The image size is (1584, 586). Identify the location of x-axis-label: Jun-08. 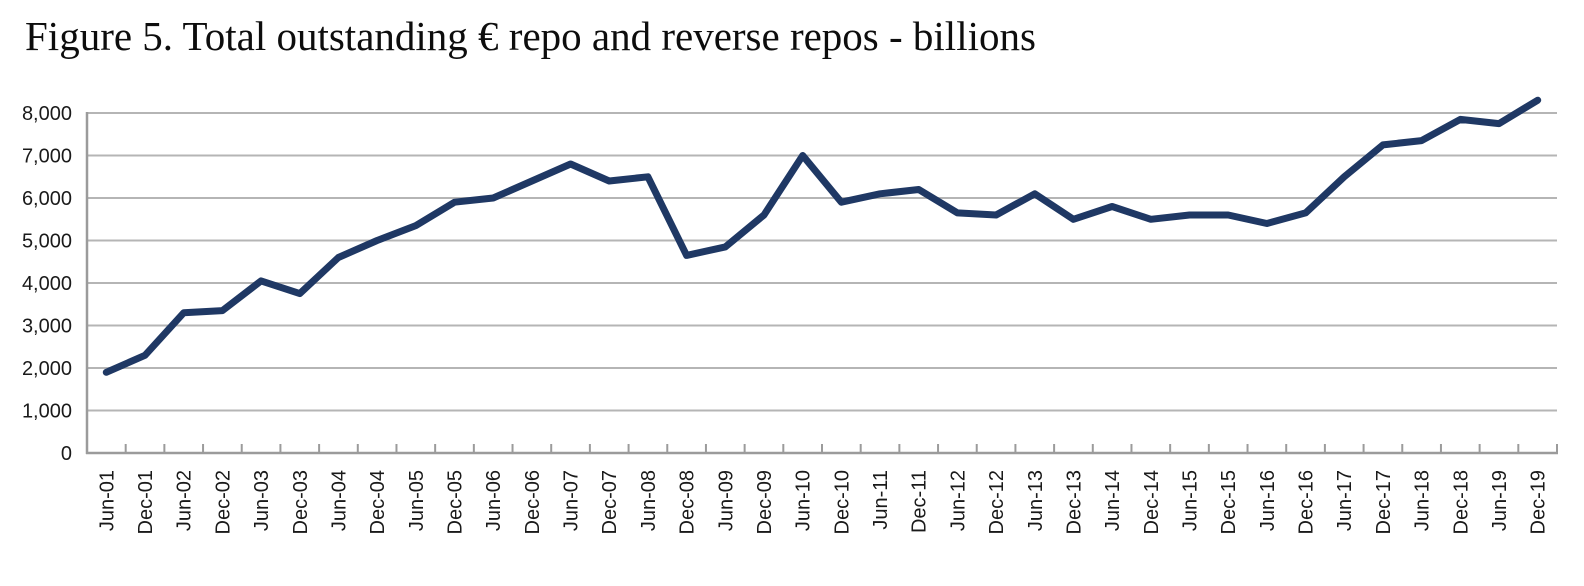
(649, 500).